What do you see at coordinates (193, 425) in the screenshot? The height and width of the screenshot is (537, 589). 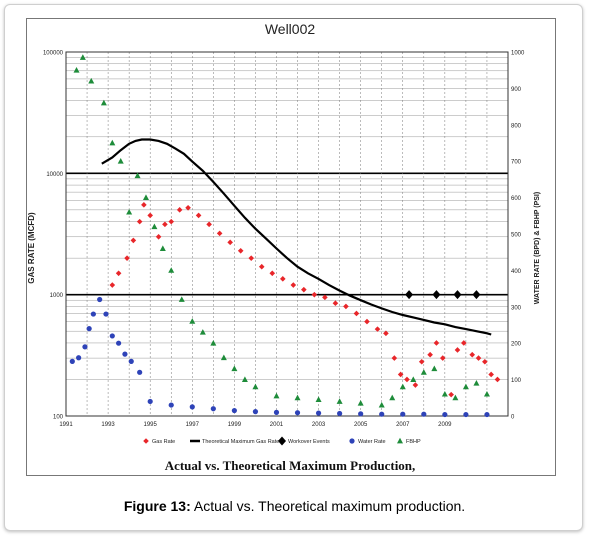 I see `x-tick-label: 1997` at bounding box center [193, 425].